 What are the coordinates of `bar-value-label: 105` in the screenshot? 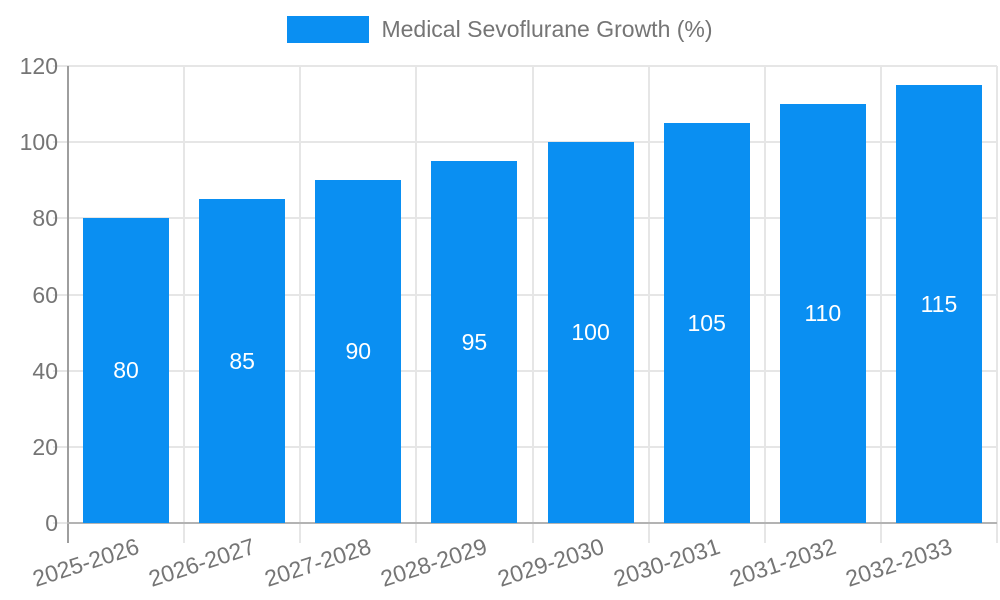 It's located at (706, 322).